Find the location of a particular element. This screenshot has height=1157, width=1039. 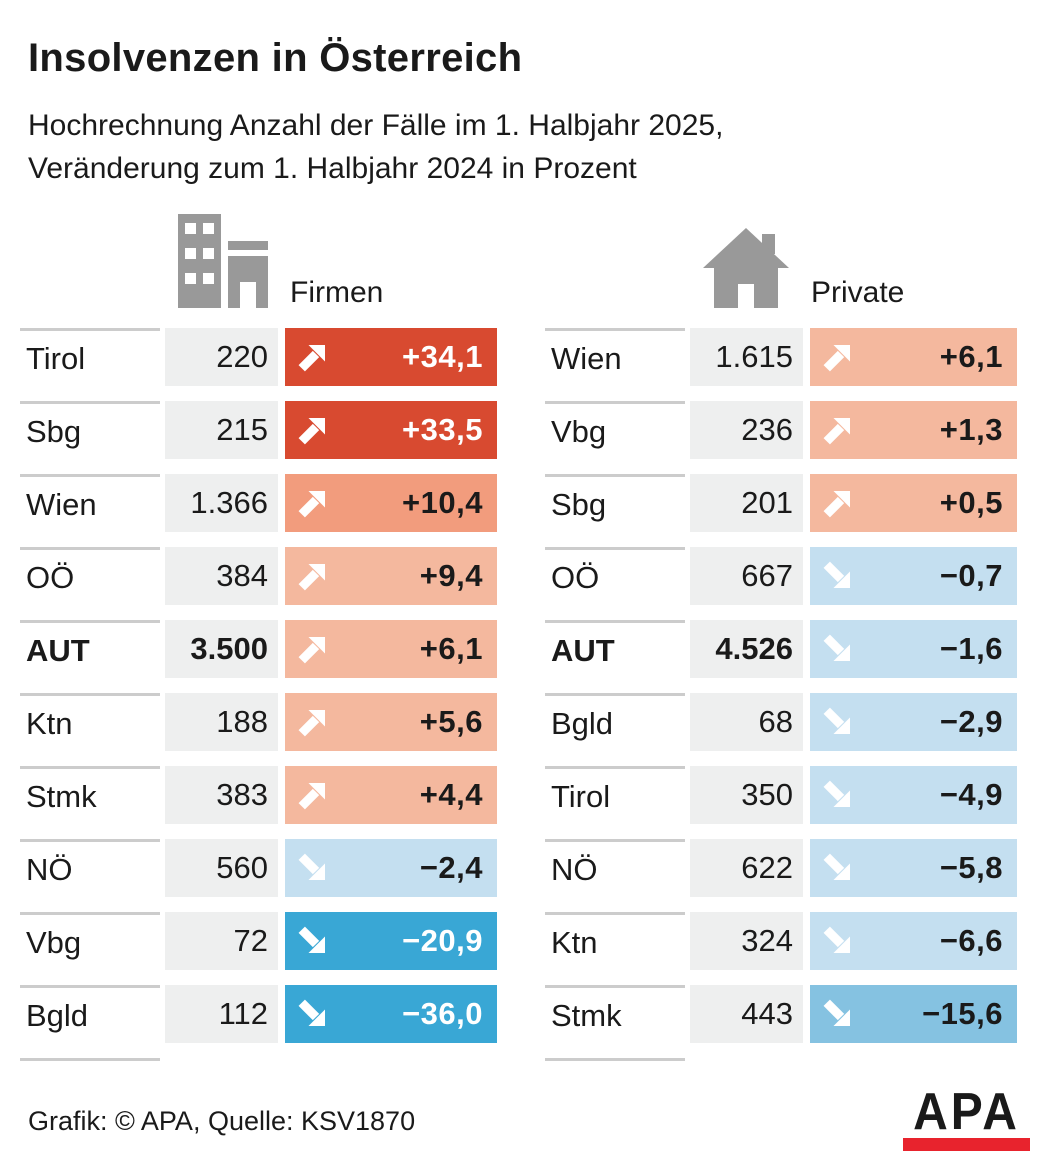

change-badge: −5,8 is located at coordinates (913, 868).